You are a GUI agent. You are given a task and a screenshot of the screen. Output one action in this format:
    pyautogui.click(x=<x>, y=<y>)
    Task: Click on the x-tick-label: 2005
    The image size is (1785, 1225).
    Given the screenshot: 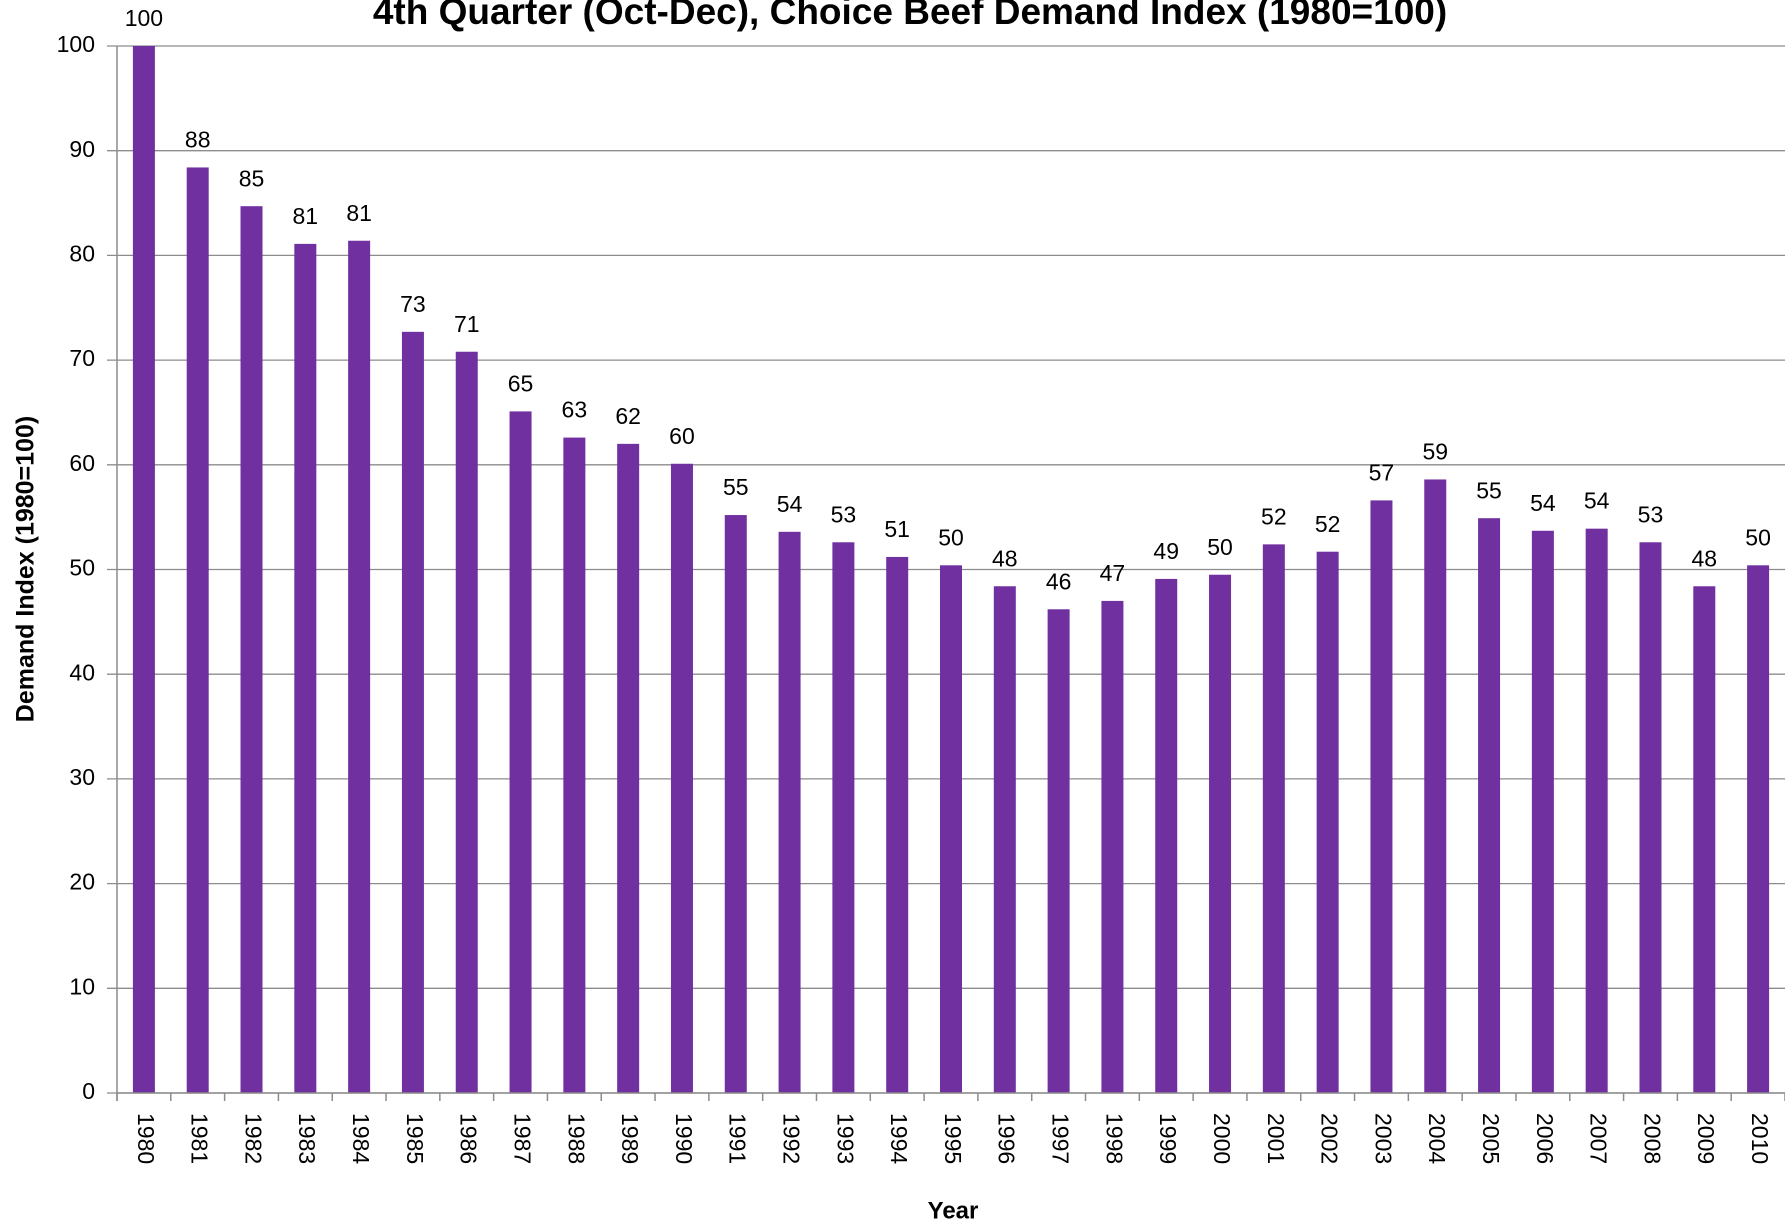 What is the action you would take?
    pyautogui.click(x=1491, y=1138)
    